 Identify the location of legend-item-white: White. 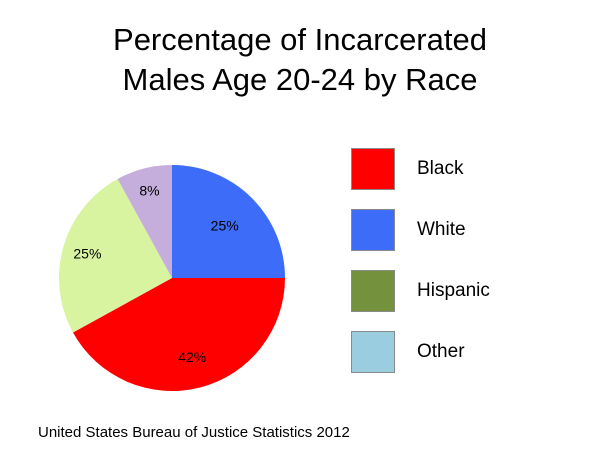
(461, 232).